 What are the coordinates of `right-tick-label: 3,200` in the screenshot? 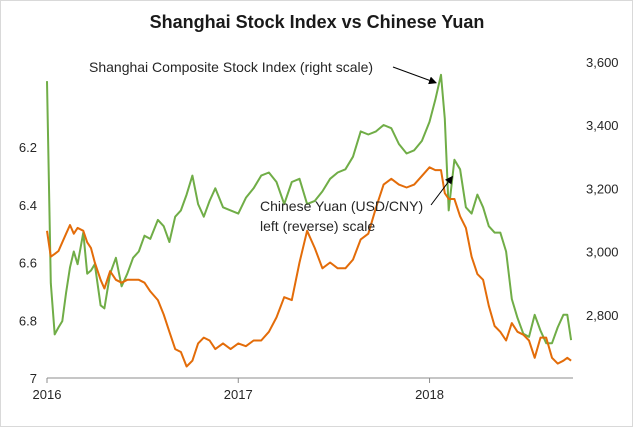 It's located at (602, 188).